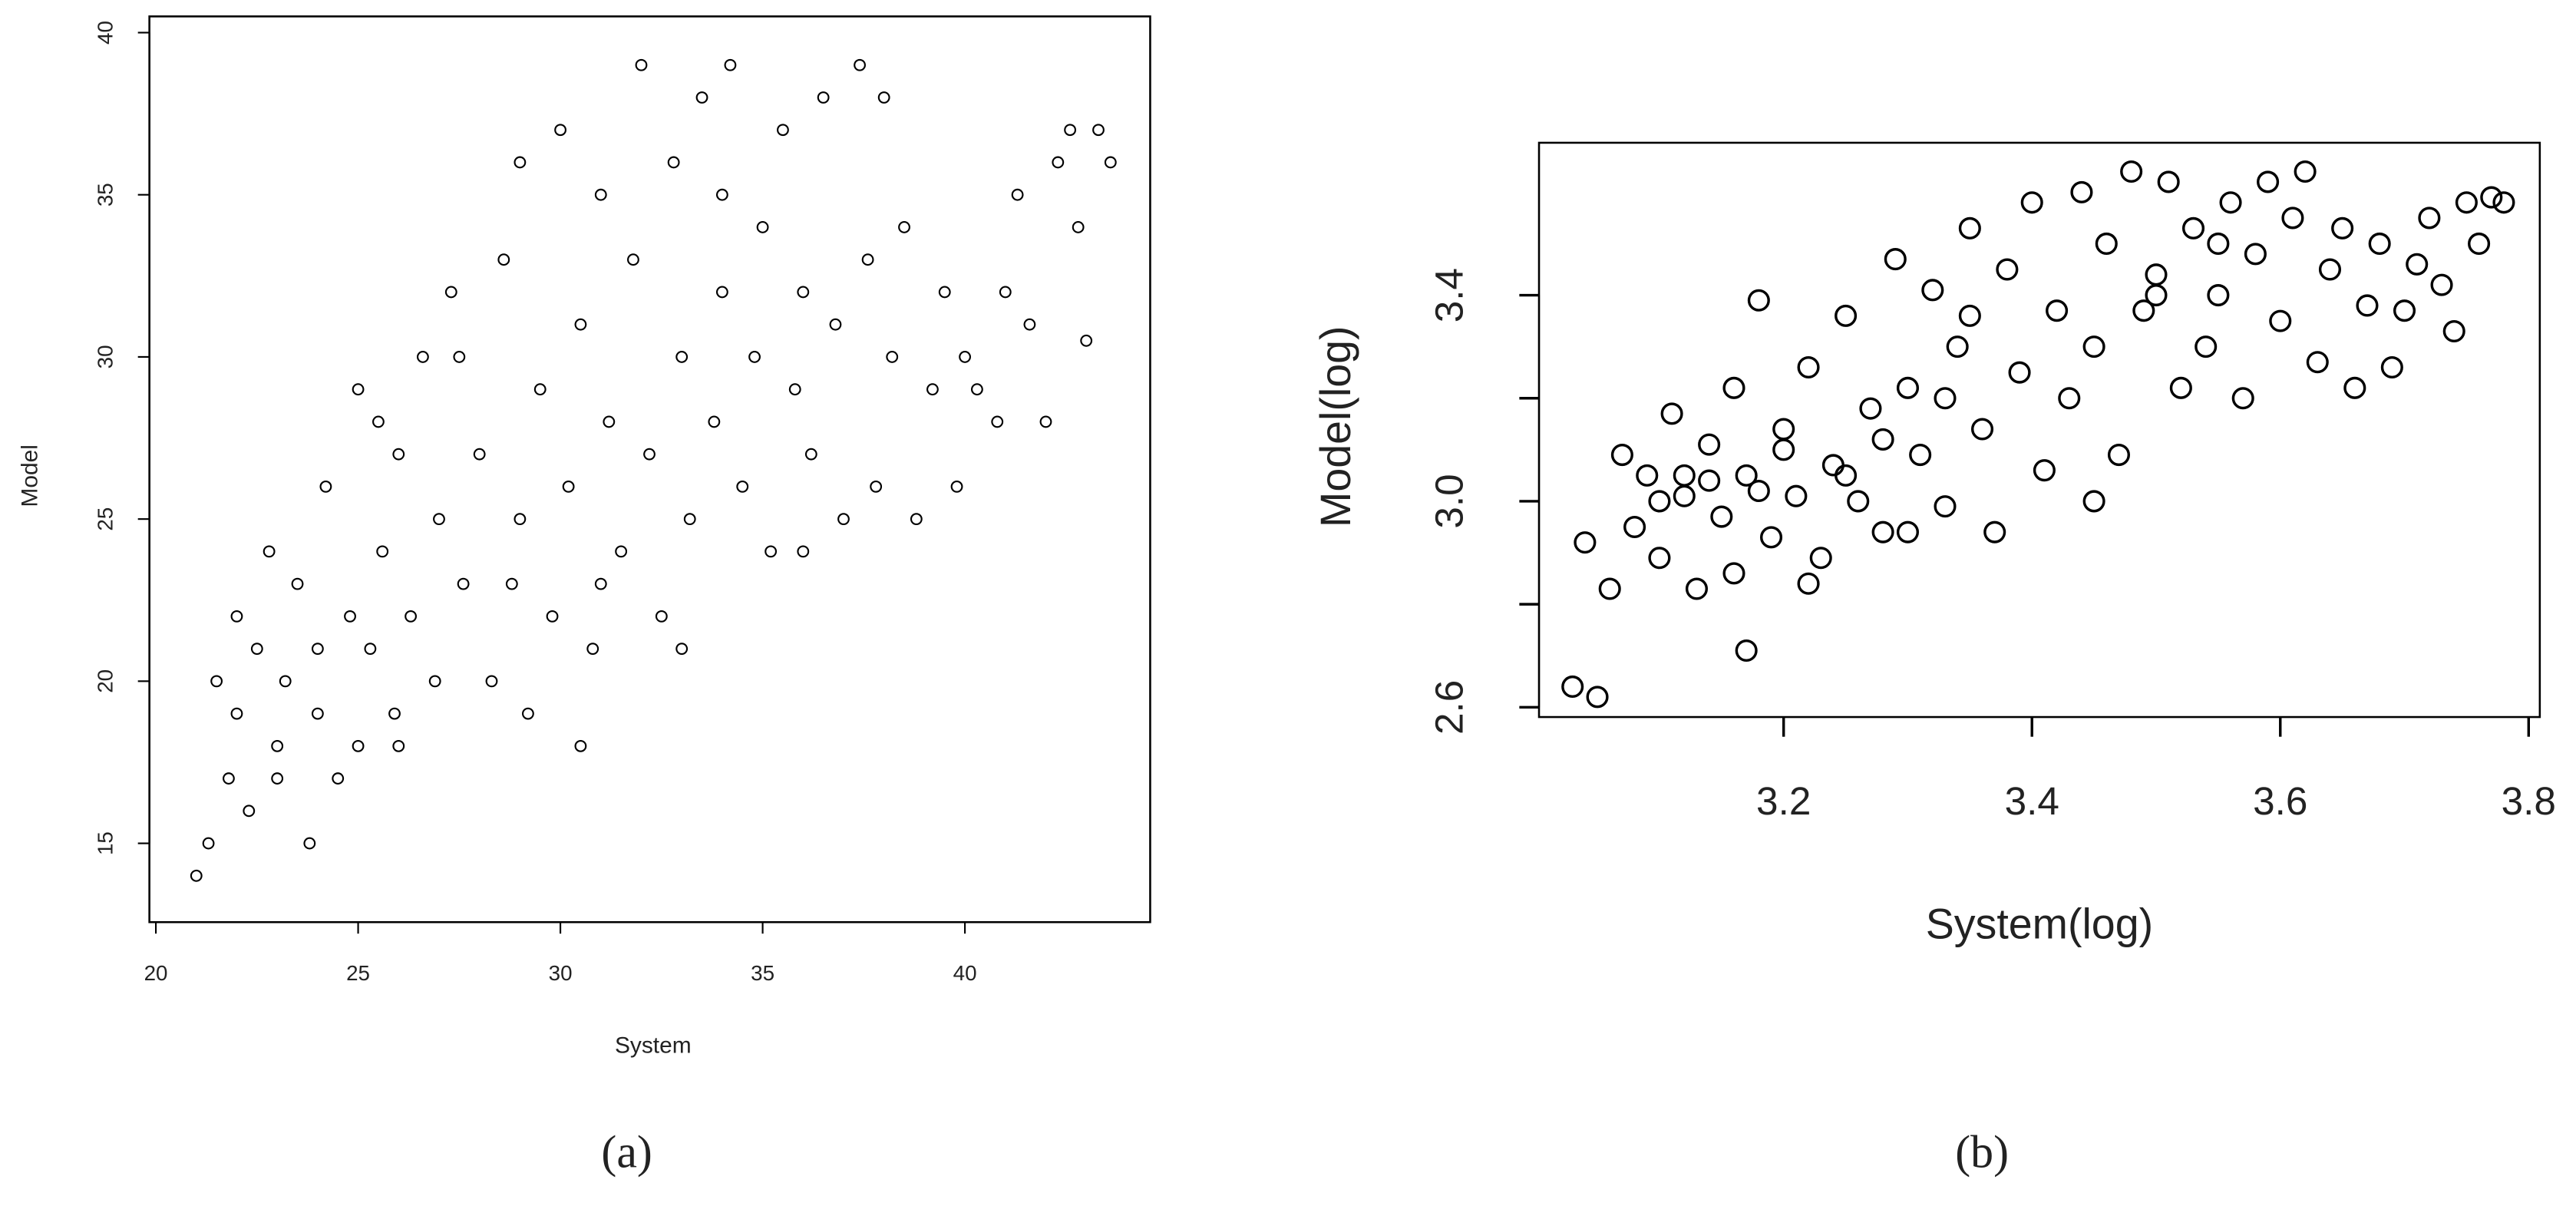  What do you see at coordinates (105, 681) in the screenshot?
I see `y-tick-label: 20` at bounding box center [105, 681].